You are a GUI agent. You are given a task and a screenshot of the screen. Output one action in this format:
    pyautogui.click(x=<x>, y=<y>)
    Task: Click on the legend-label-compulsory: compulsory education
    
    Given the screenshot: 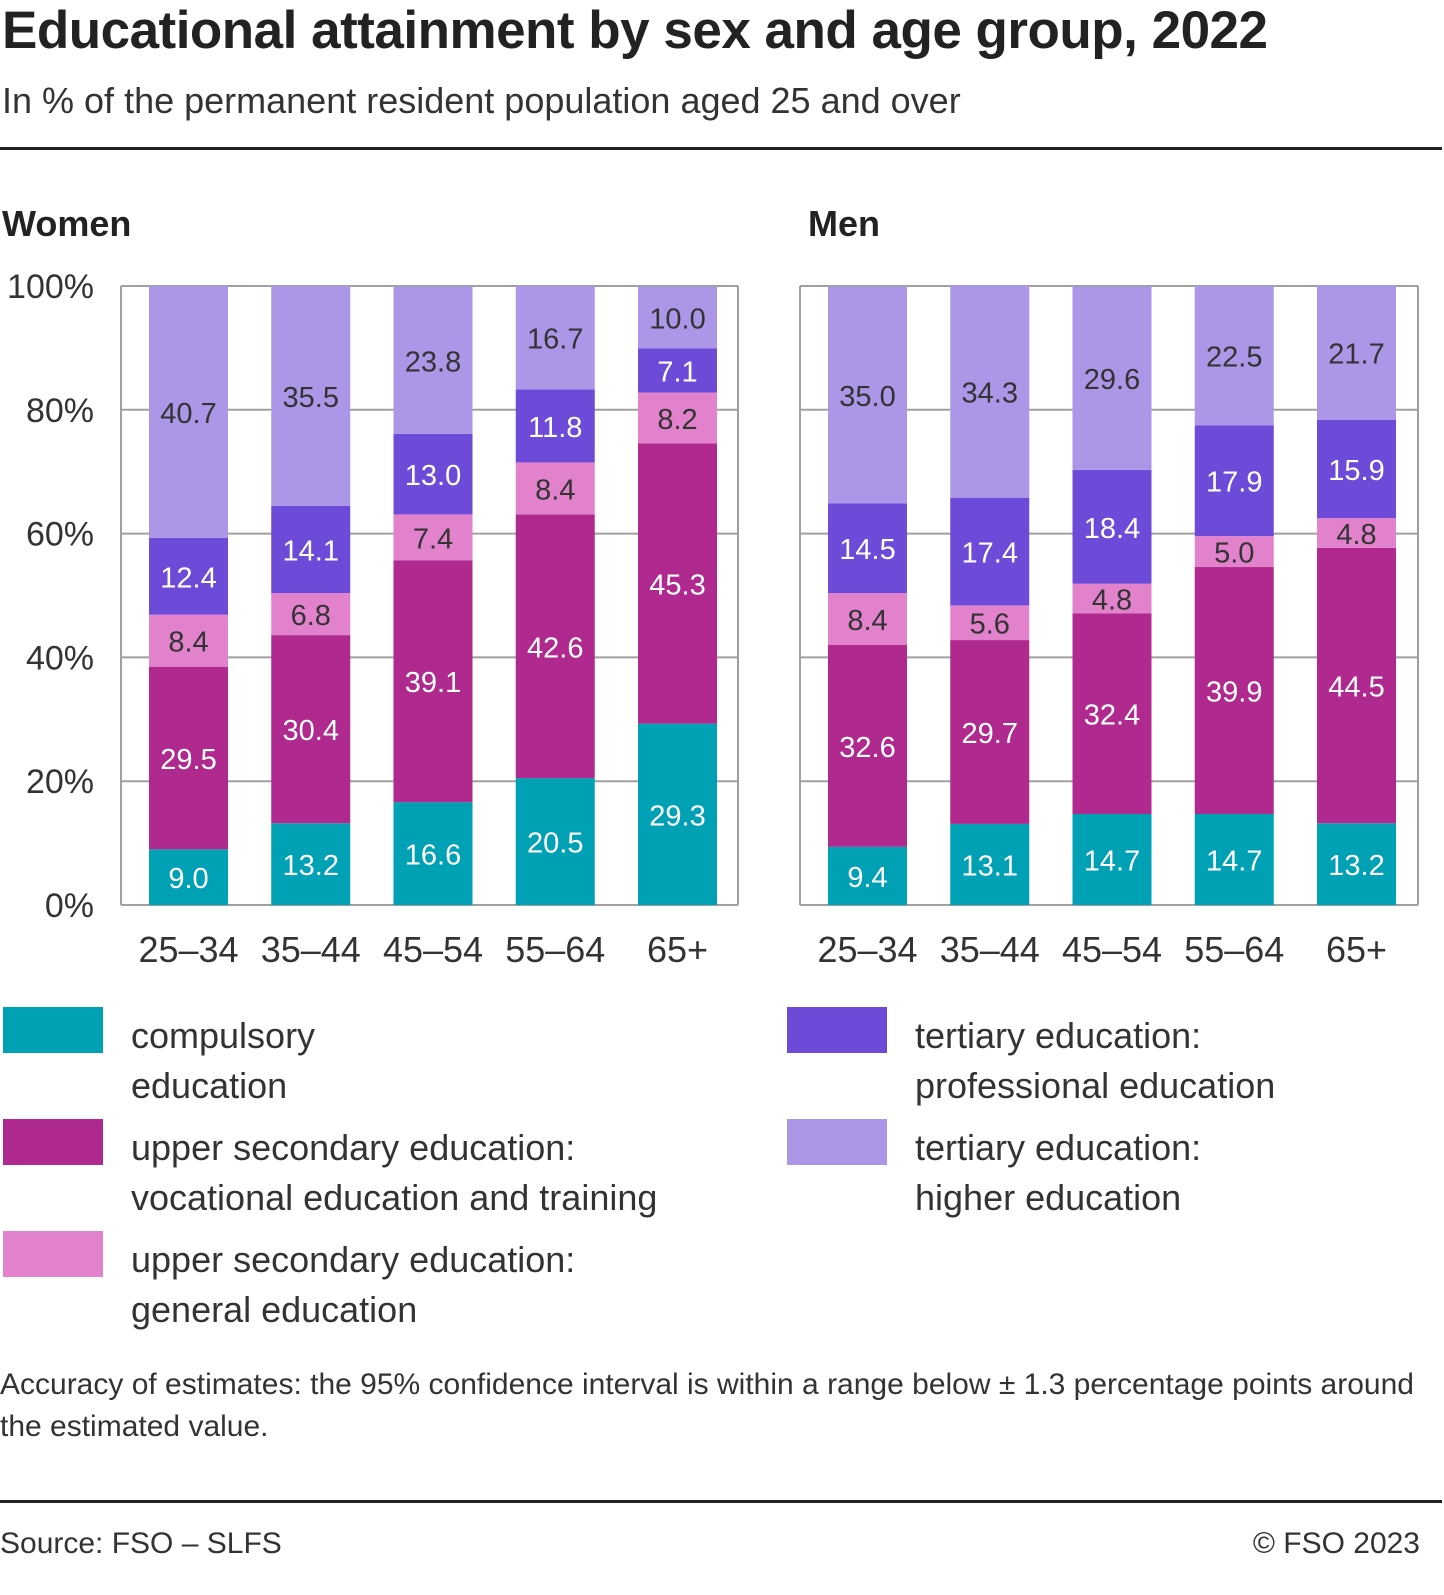 What is the action you would take?
    pyautogui.click(x=223, y=1060)
    